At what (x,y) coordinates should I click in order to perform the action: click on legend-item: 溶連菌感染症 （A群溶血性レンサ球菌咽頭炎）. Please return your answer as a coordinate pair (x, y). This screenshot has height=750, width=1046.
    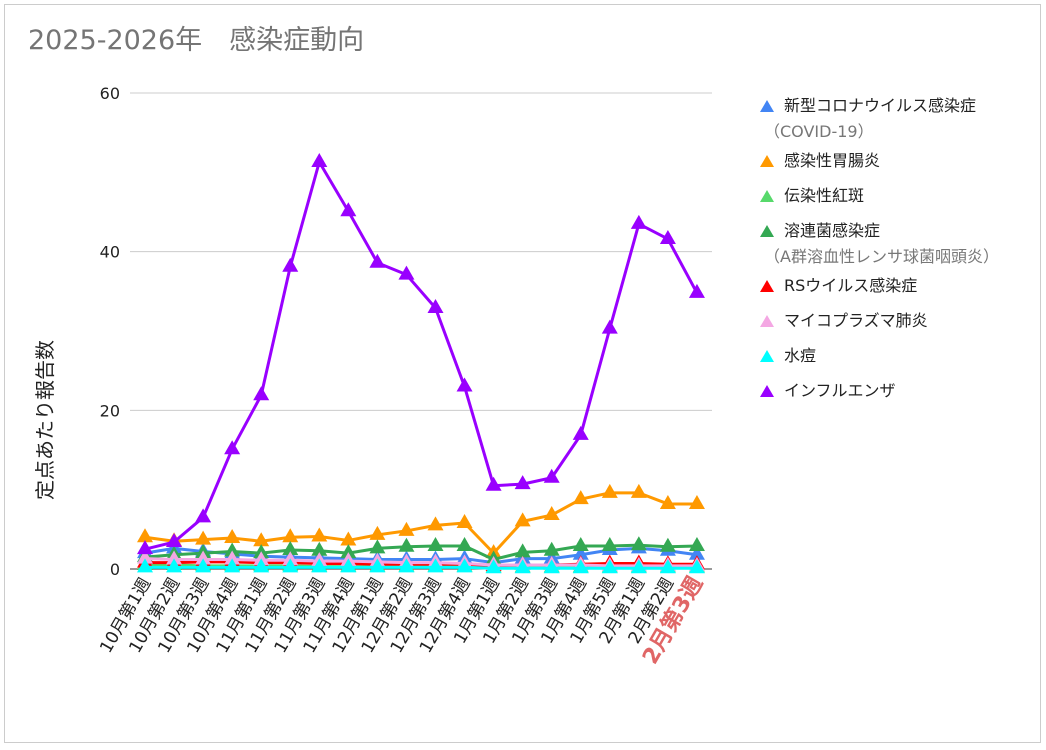
    Looking at the image, I should click on (879, 242).